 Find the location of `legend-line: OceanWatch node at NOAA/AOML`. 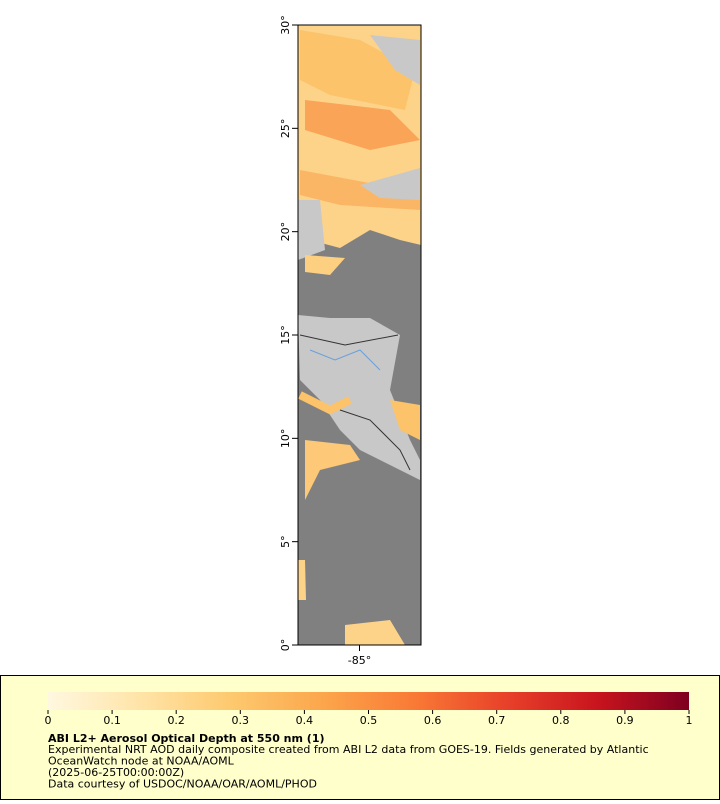

legend-line: OceanWatch node at NOAA/AOML is located at coordinates (141, 761).